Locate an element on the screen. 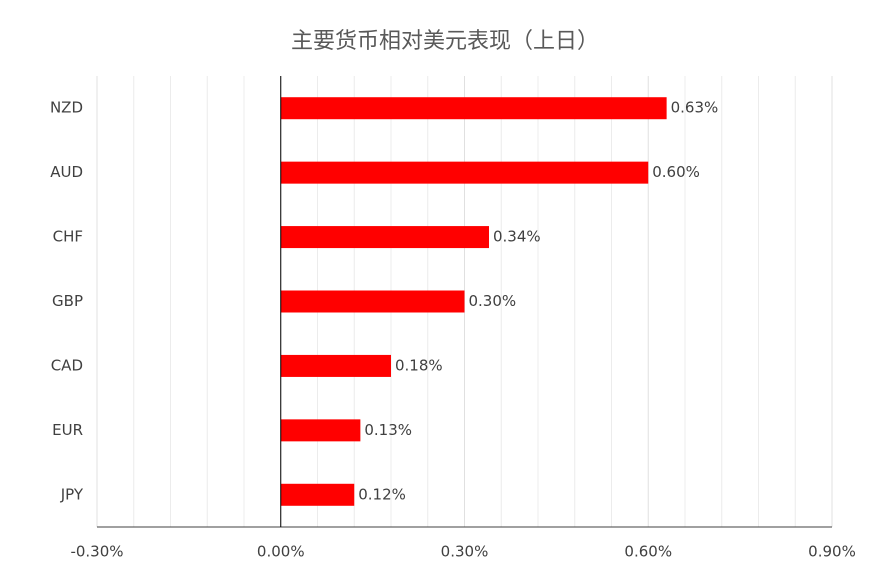  data-label: 0.30% is located at coordinates (493, 301).